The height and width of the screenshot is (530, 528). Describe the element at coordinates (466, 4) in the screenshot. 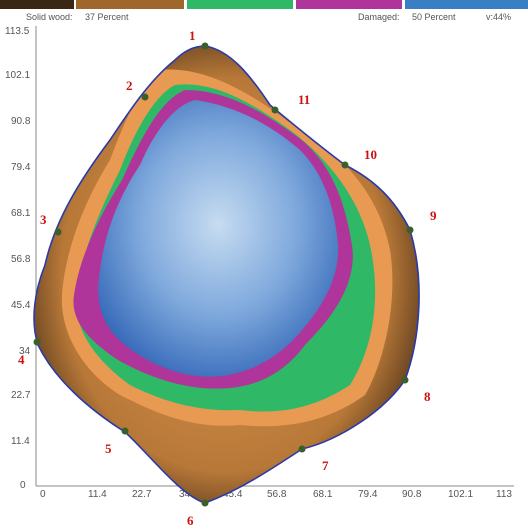

I see `legend-swatch-cavity` at that location.